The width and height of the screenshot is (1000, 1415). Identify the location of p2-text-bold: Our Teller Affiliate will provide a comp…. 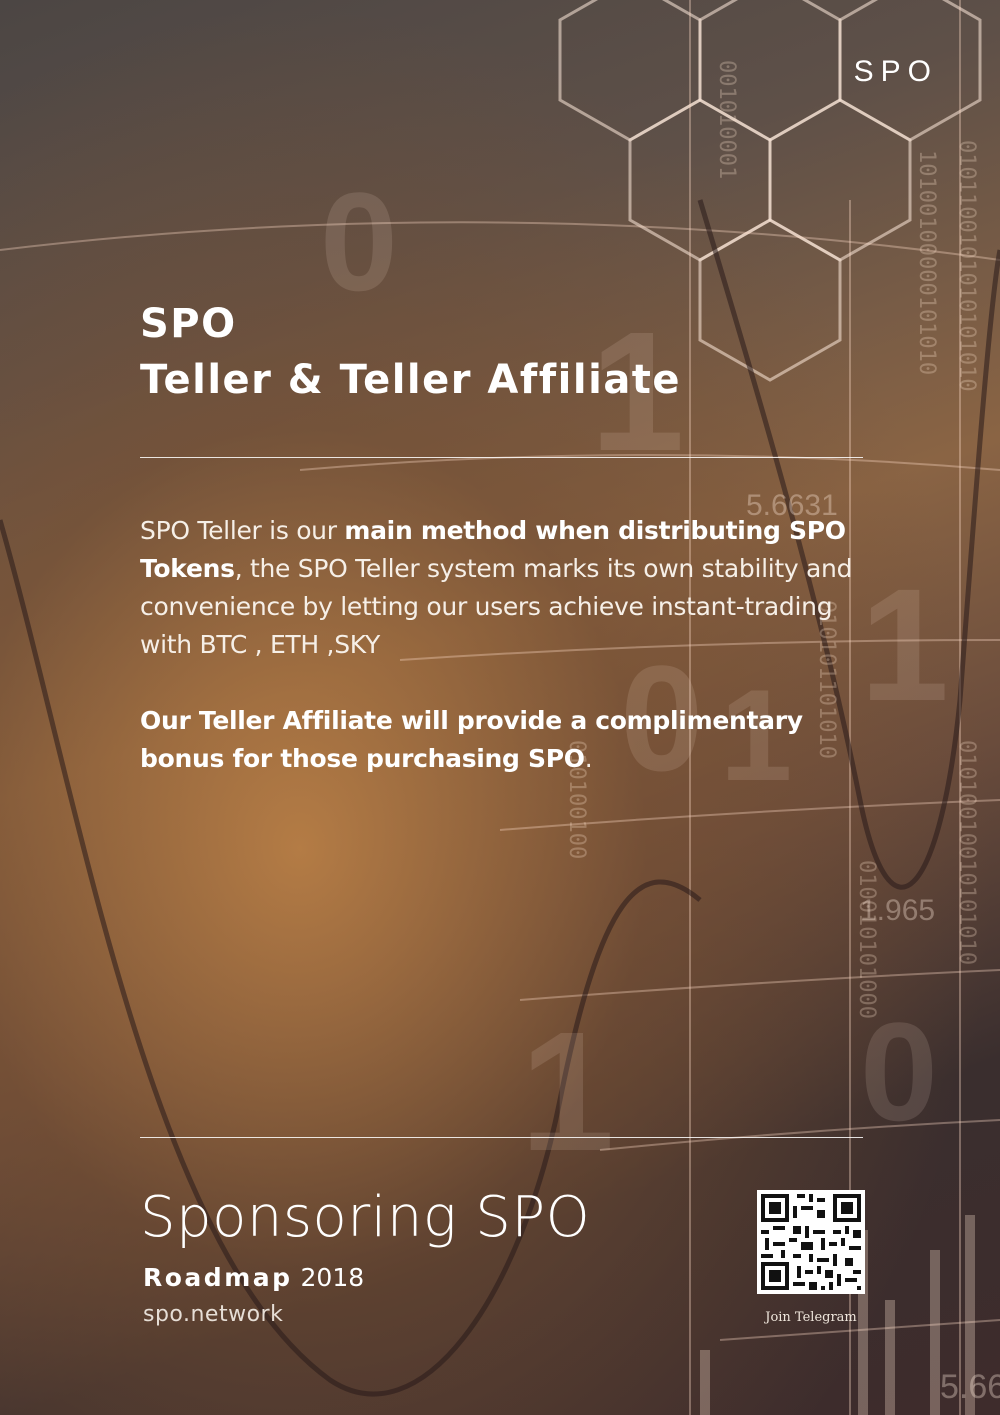
(471, 739).